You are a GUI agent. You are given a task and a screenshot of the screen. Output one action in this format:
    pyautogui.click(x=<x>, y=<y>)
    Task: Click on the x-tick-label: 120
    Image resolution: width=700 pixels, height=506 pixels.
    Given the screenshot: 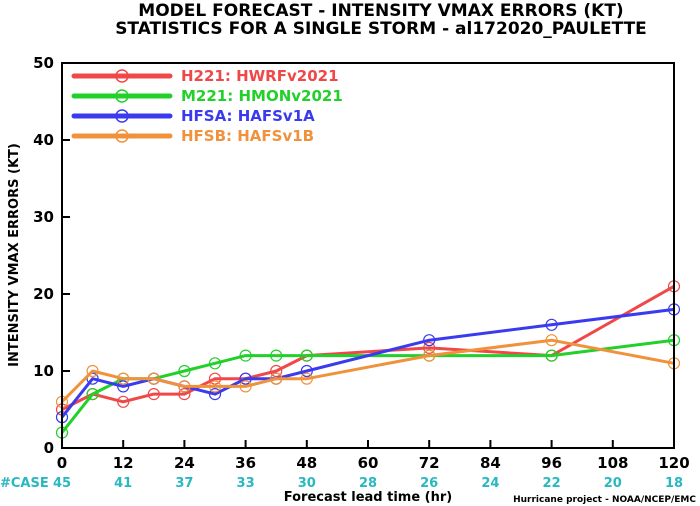 What is the action you would take?
    pyautogui.click(x=673, y=463)
    